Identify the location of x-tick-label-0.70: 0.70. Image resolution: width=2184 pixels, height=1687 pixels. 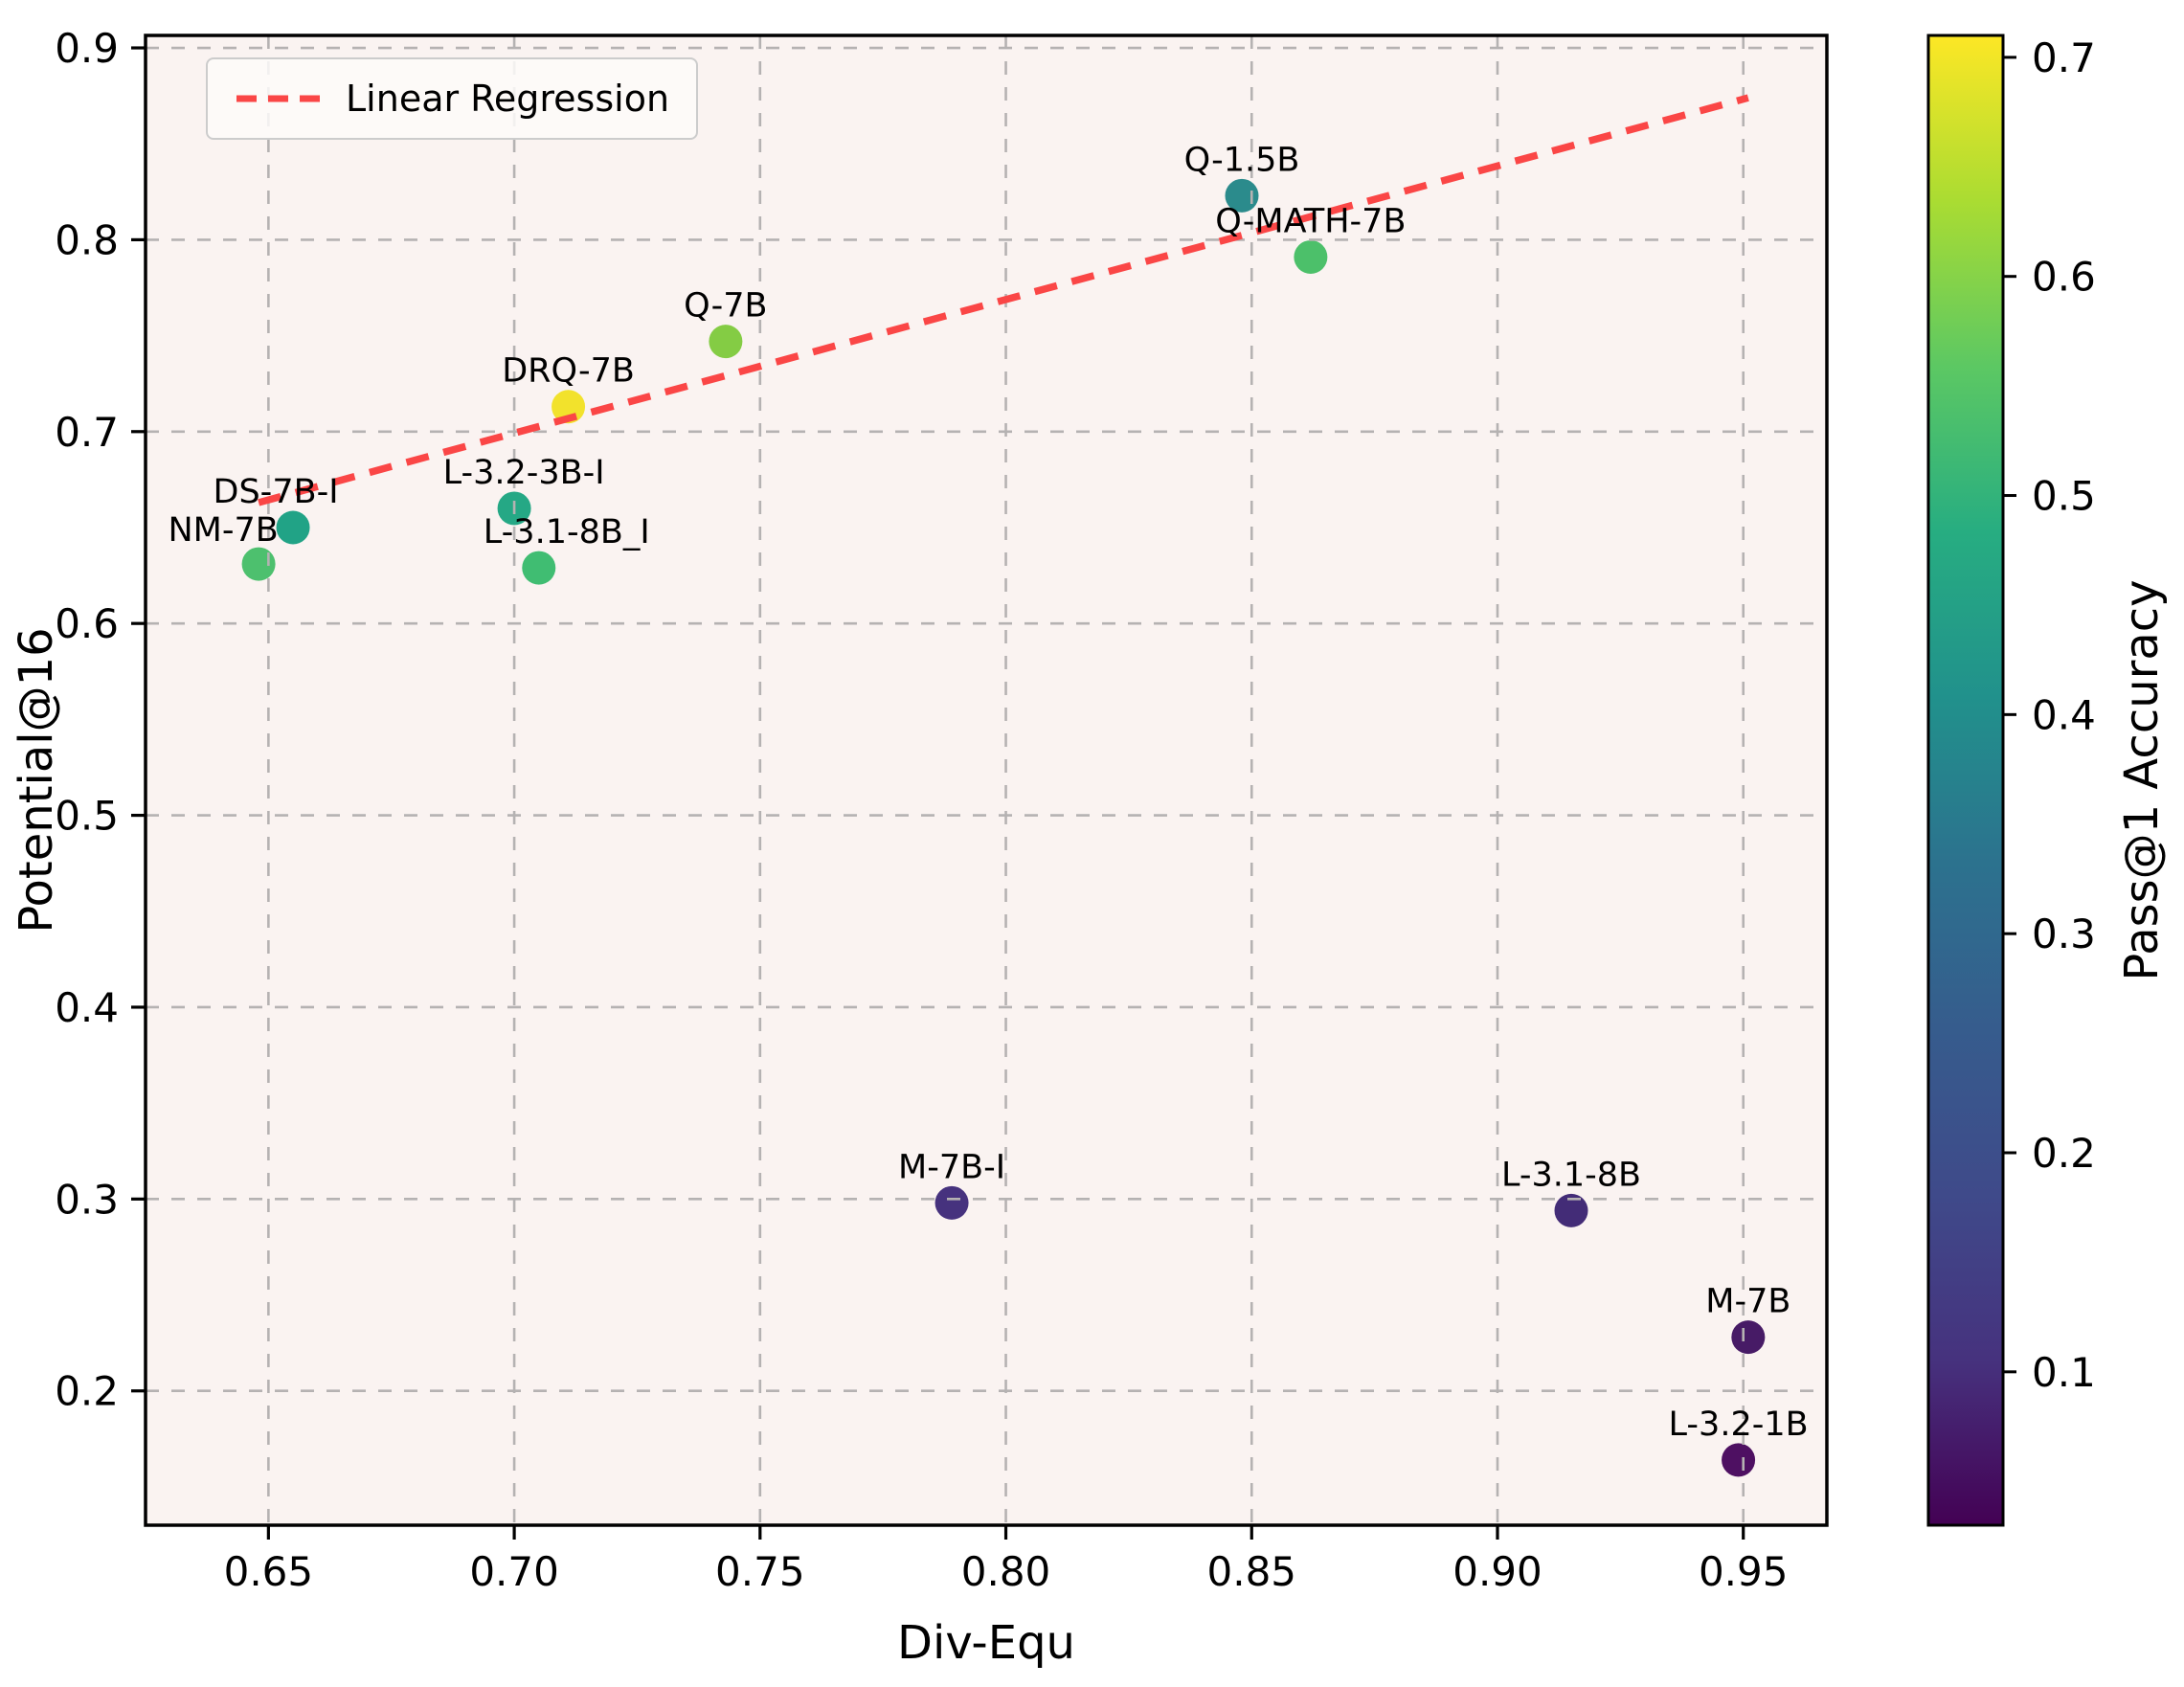
(514, 1571).